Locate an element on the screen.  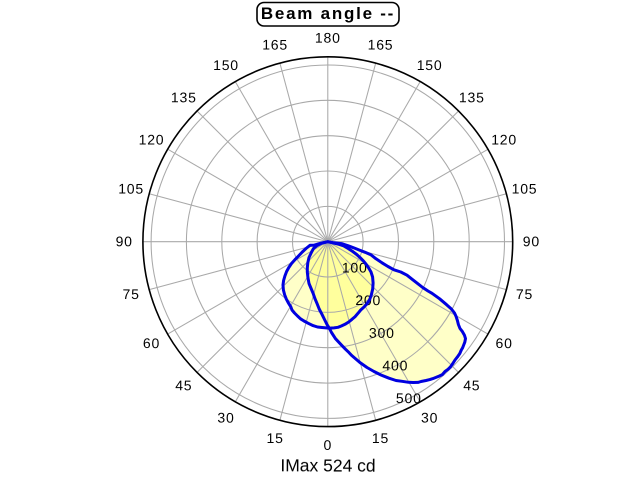
svg-text: 300 is located at coordinates (382, 333).